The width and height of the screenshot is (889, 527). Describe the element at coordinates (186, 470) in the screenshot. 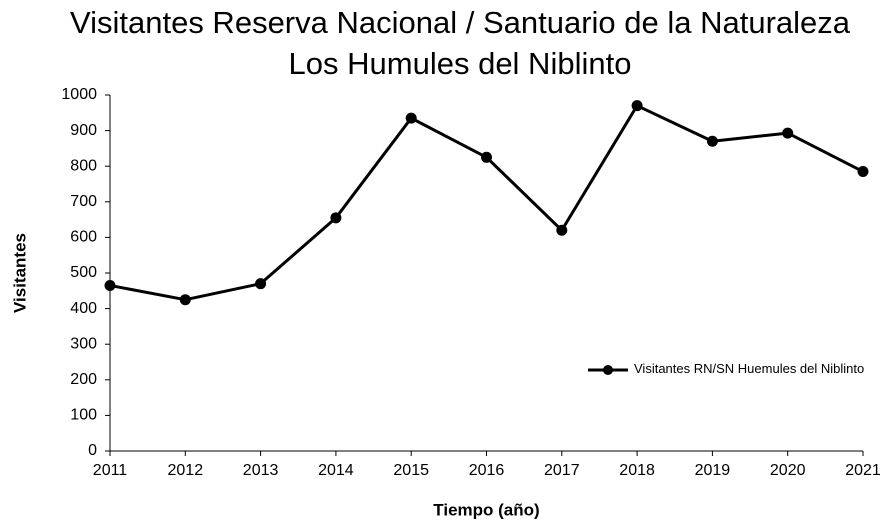

I see `x-tick-label: 2012` at that location.